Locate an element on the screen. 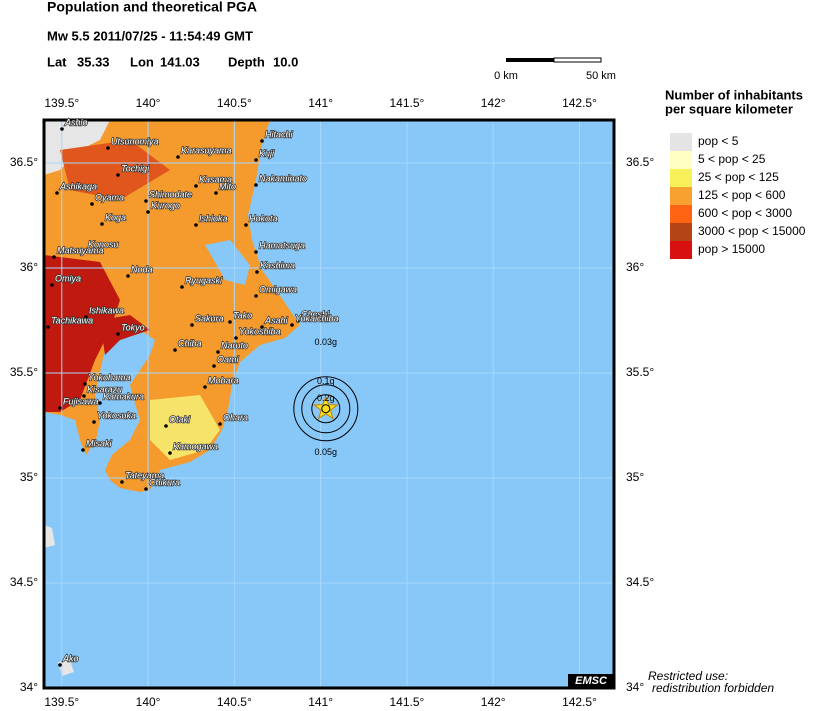 The width and height of the screenshot is (824, 711). y-tick-label: 36.5° is located at coordinates (640, 162).